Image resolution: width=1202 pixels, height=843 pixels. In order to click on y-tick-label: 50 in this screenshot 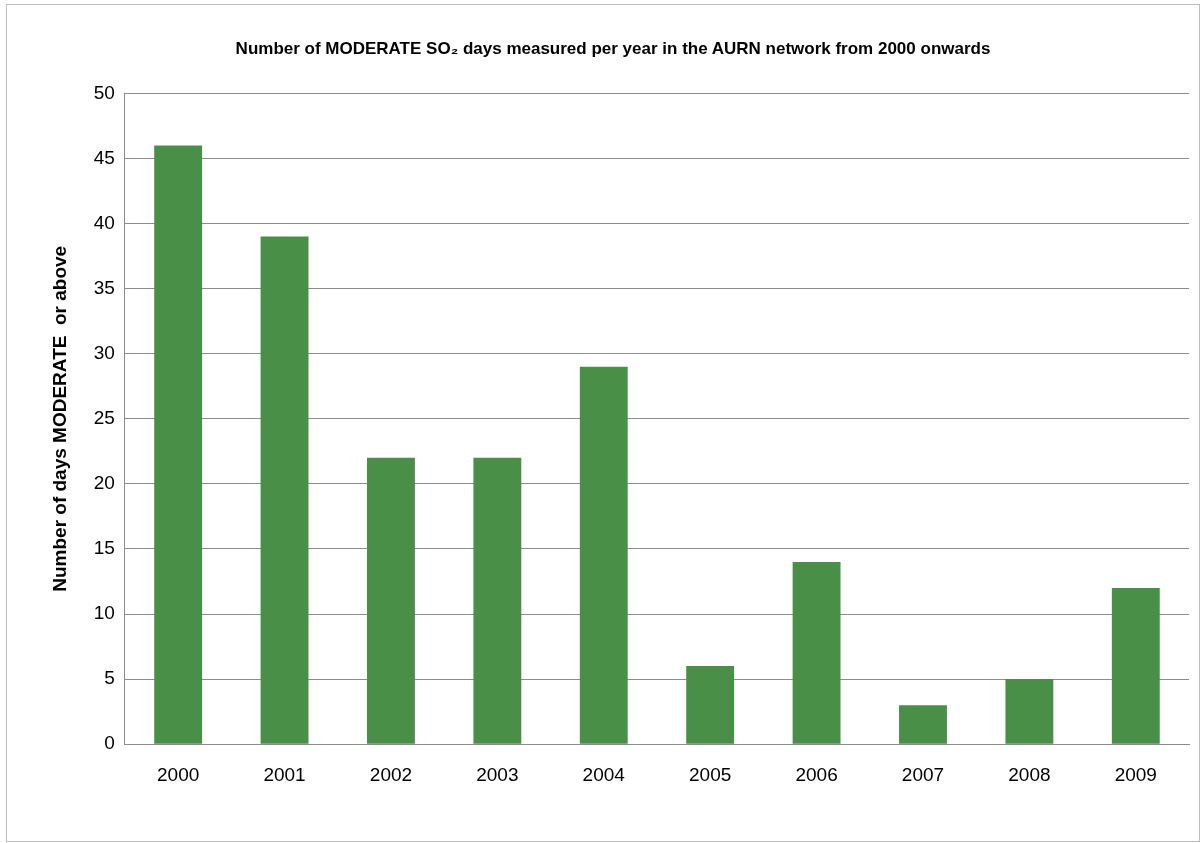, I will do `click(104, 92)`.